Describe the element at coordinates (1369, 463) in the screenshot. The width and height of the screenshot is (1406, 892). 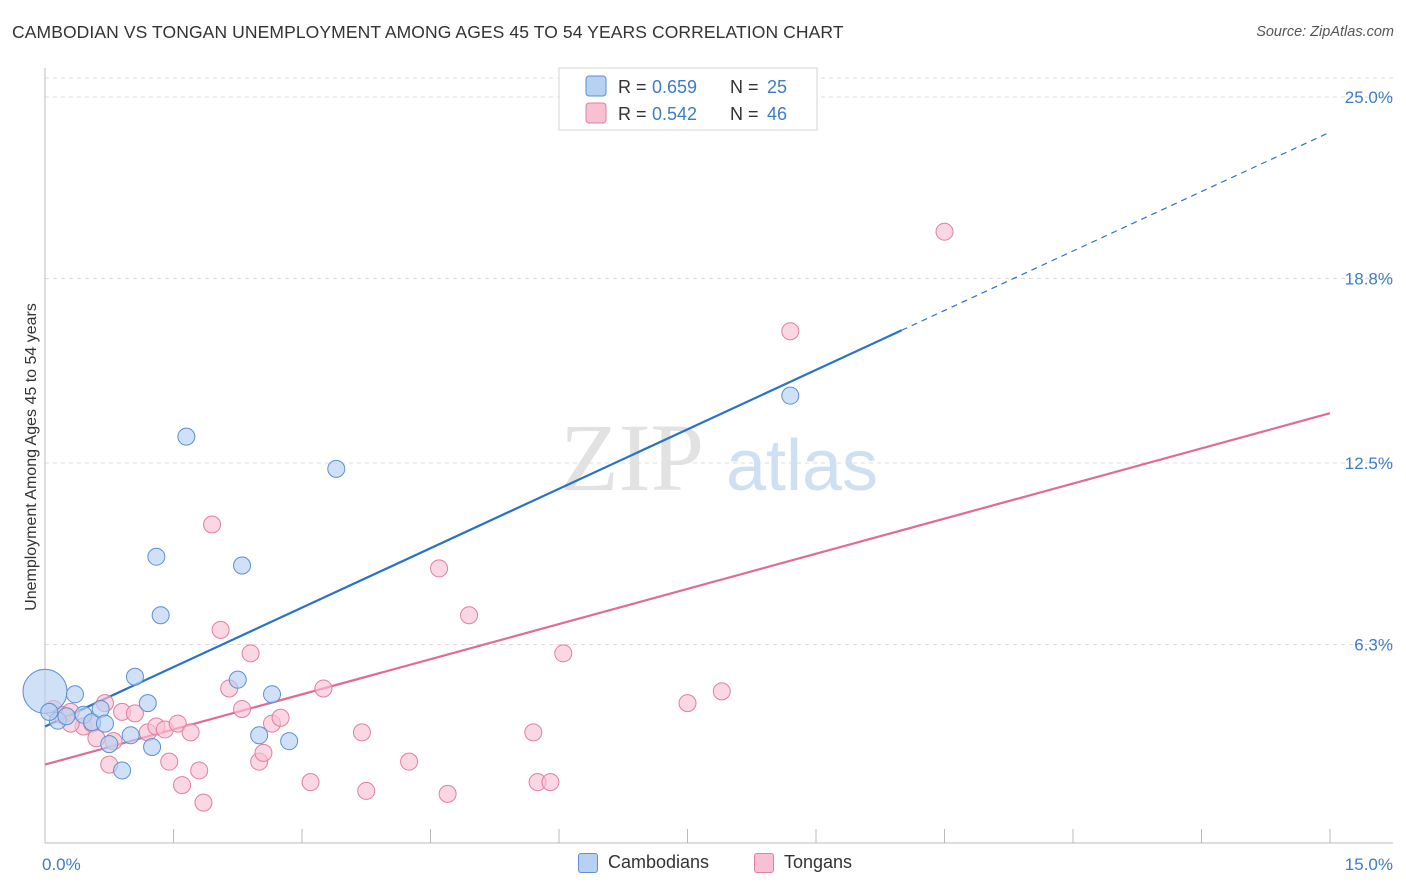
I see `y-tick-label-1: 12.5%` at that location.